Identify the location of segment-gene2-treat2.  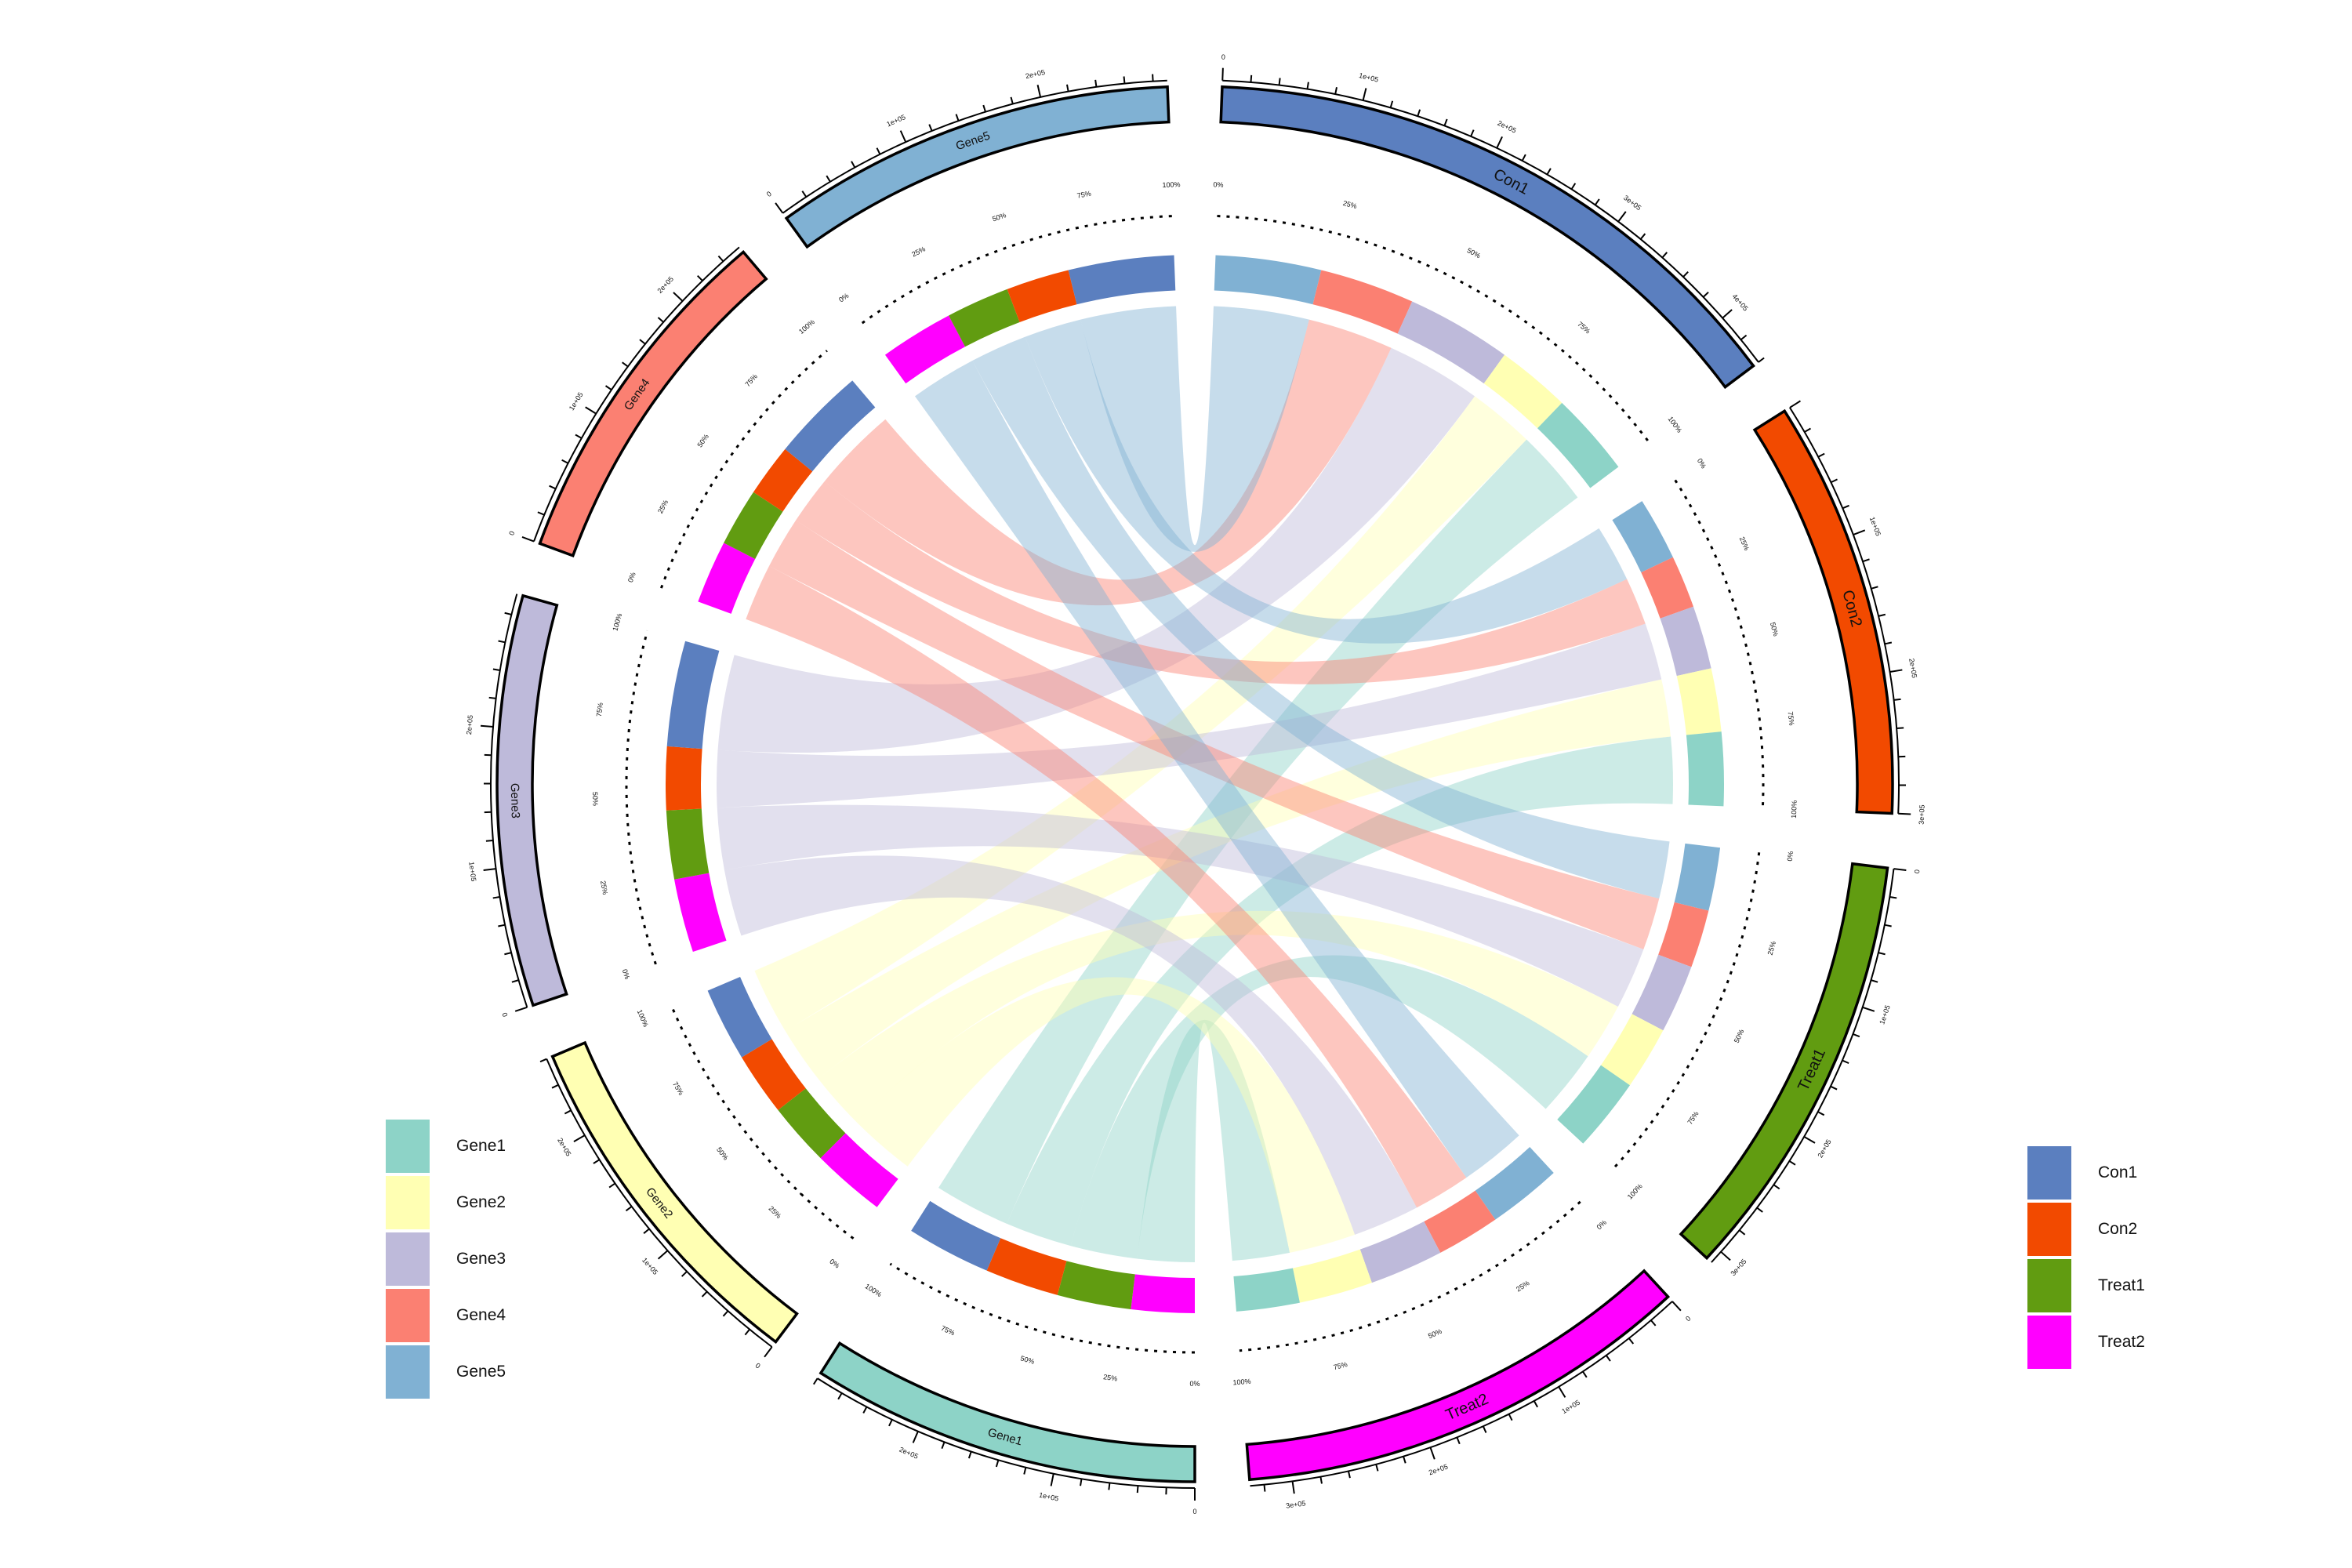
(859, 1170).